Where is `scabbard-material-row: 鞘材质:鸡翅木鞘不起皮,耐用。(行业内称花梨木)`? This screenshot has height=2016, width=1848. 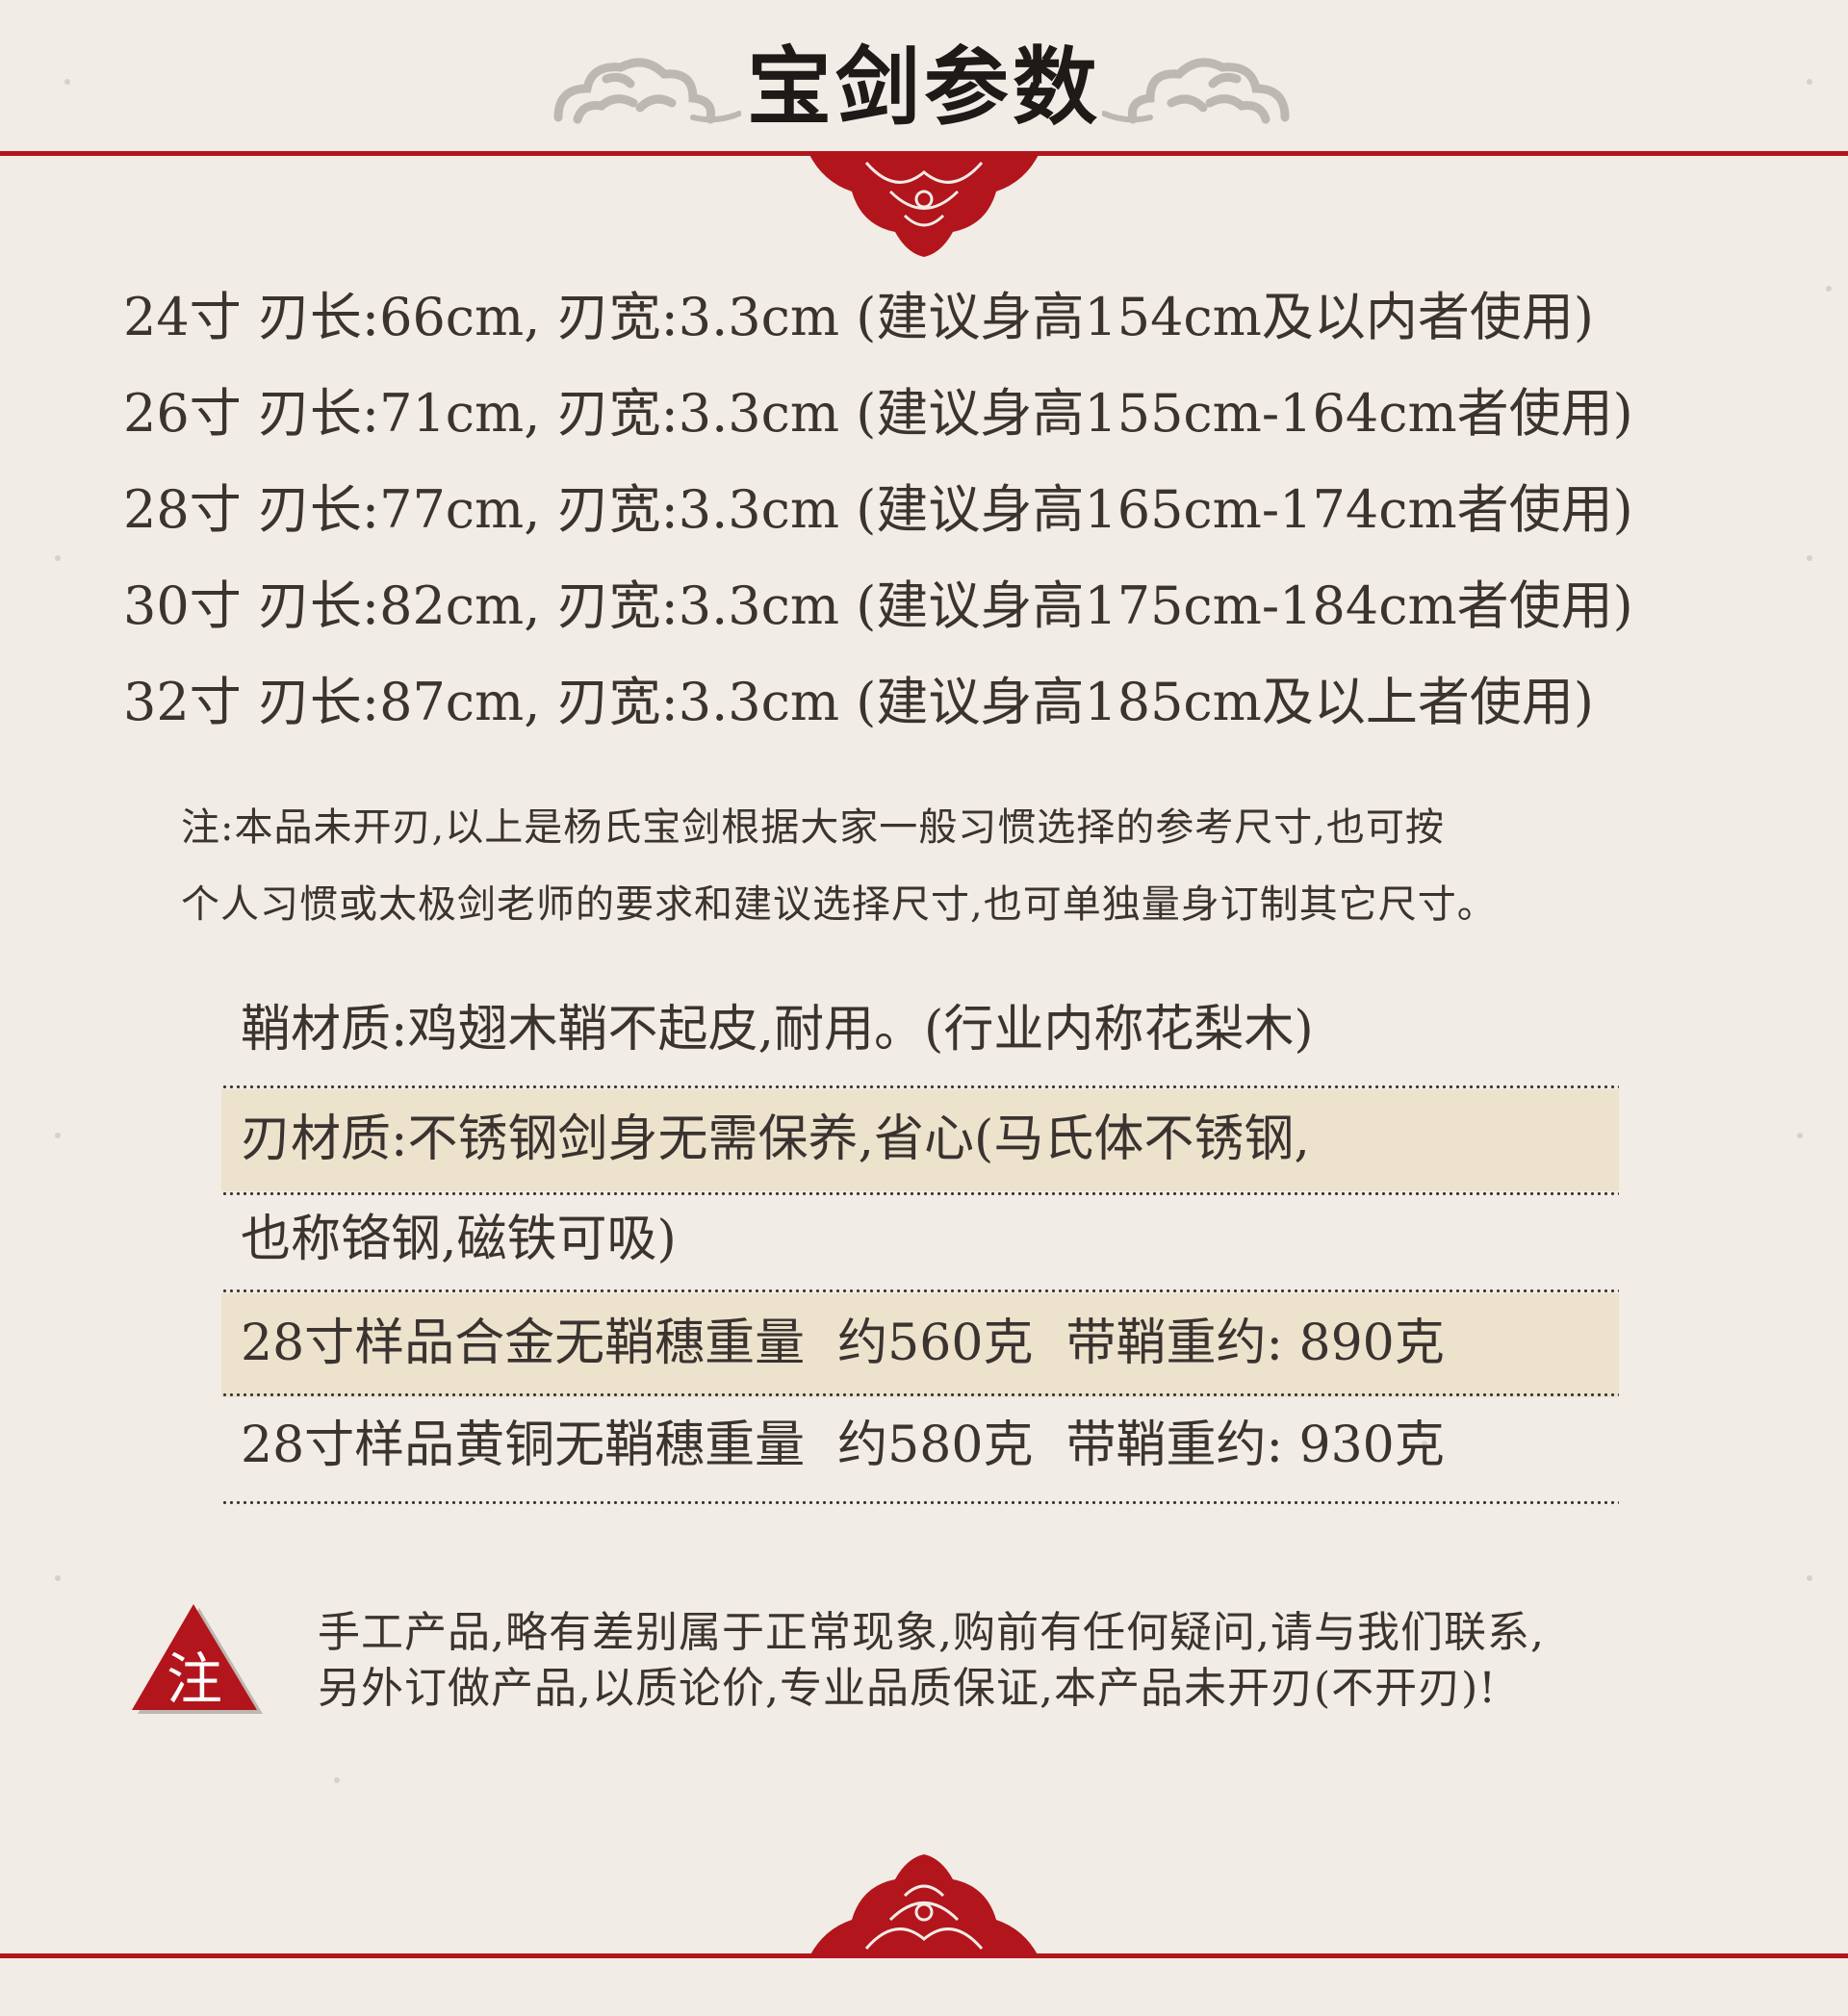 scabbard-material-row: 鞘材质:鸡翅木鞘不起皮,耐用。(行业内称花梨木) is located at coordinates (920, 1035).